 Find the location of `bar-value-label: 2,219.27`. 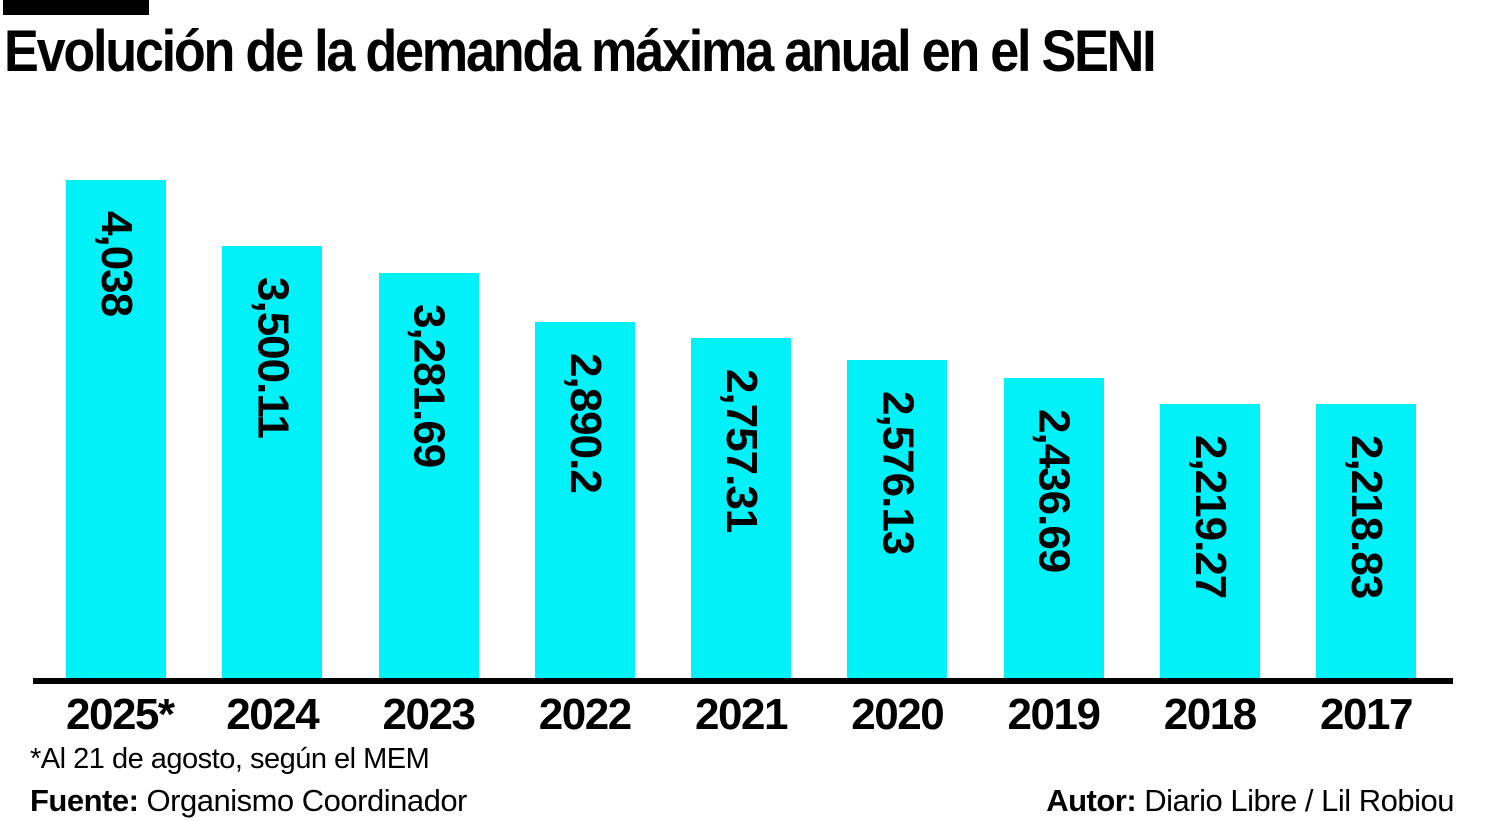

bar-value-label: 2,219.27 is located at coordinates (1210, 517).